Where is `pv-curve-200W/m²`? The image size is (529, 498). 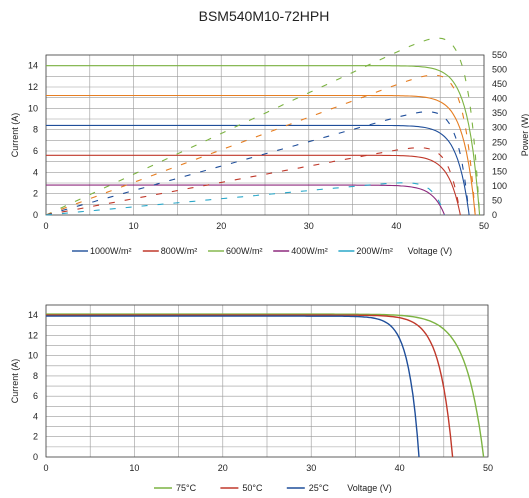 pv-curve-200W/m² is located at coordinates (245, 199).